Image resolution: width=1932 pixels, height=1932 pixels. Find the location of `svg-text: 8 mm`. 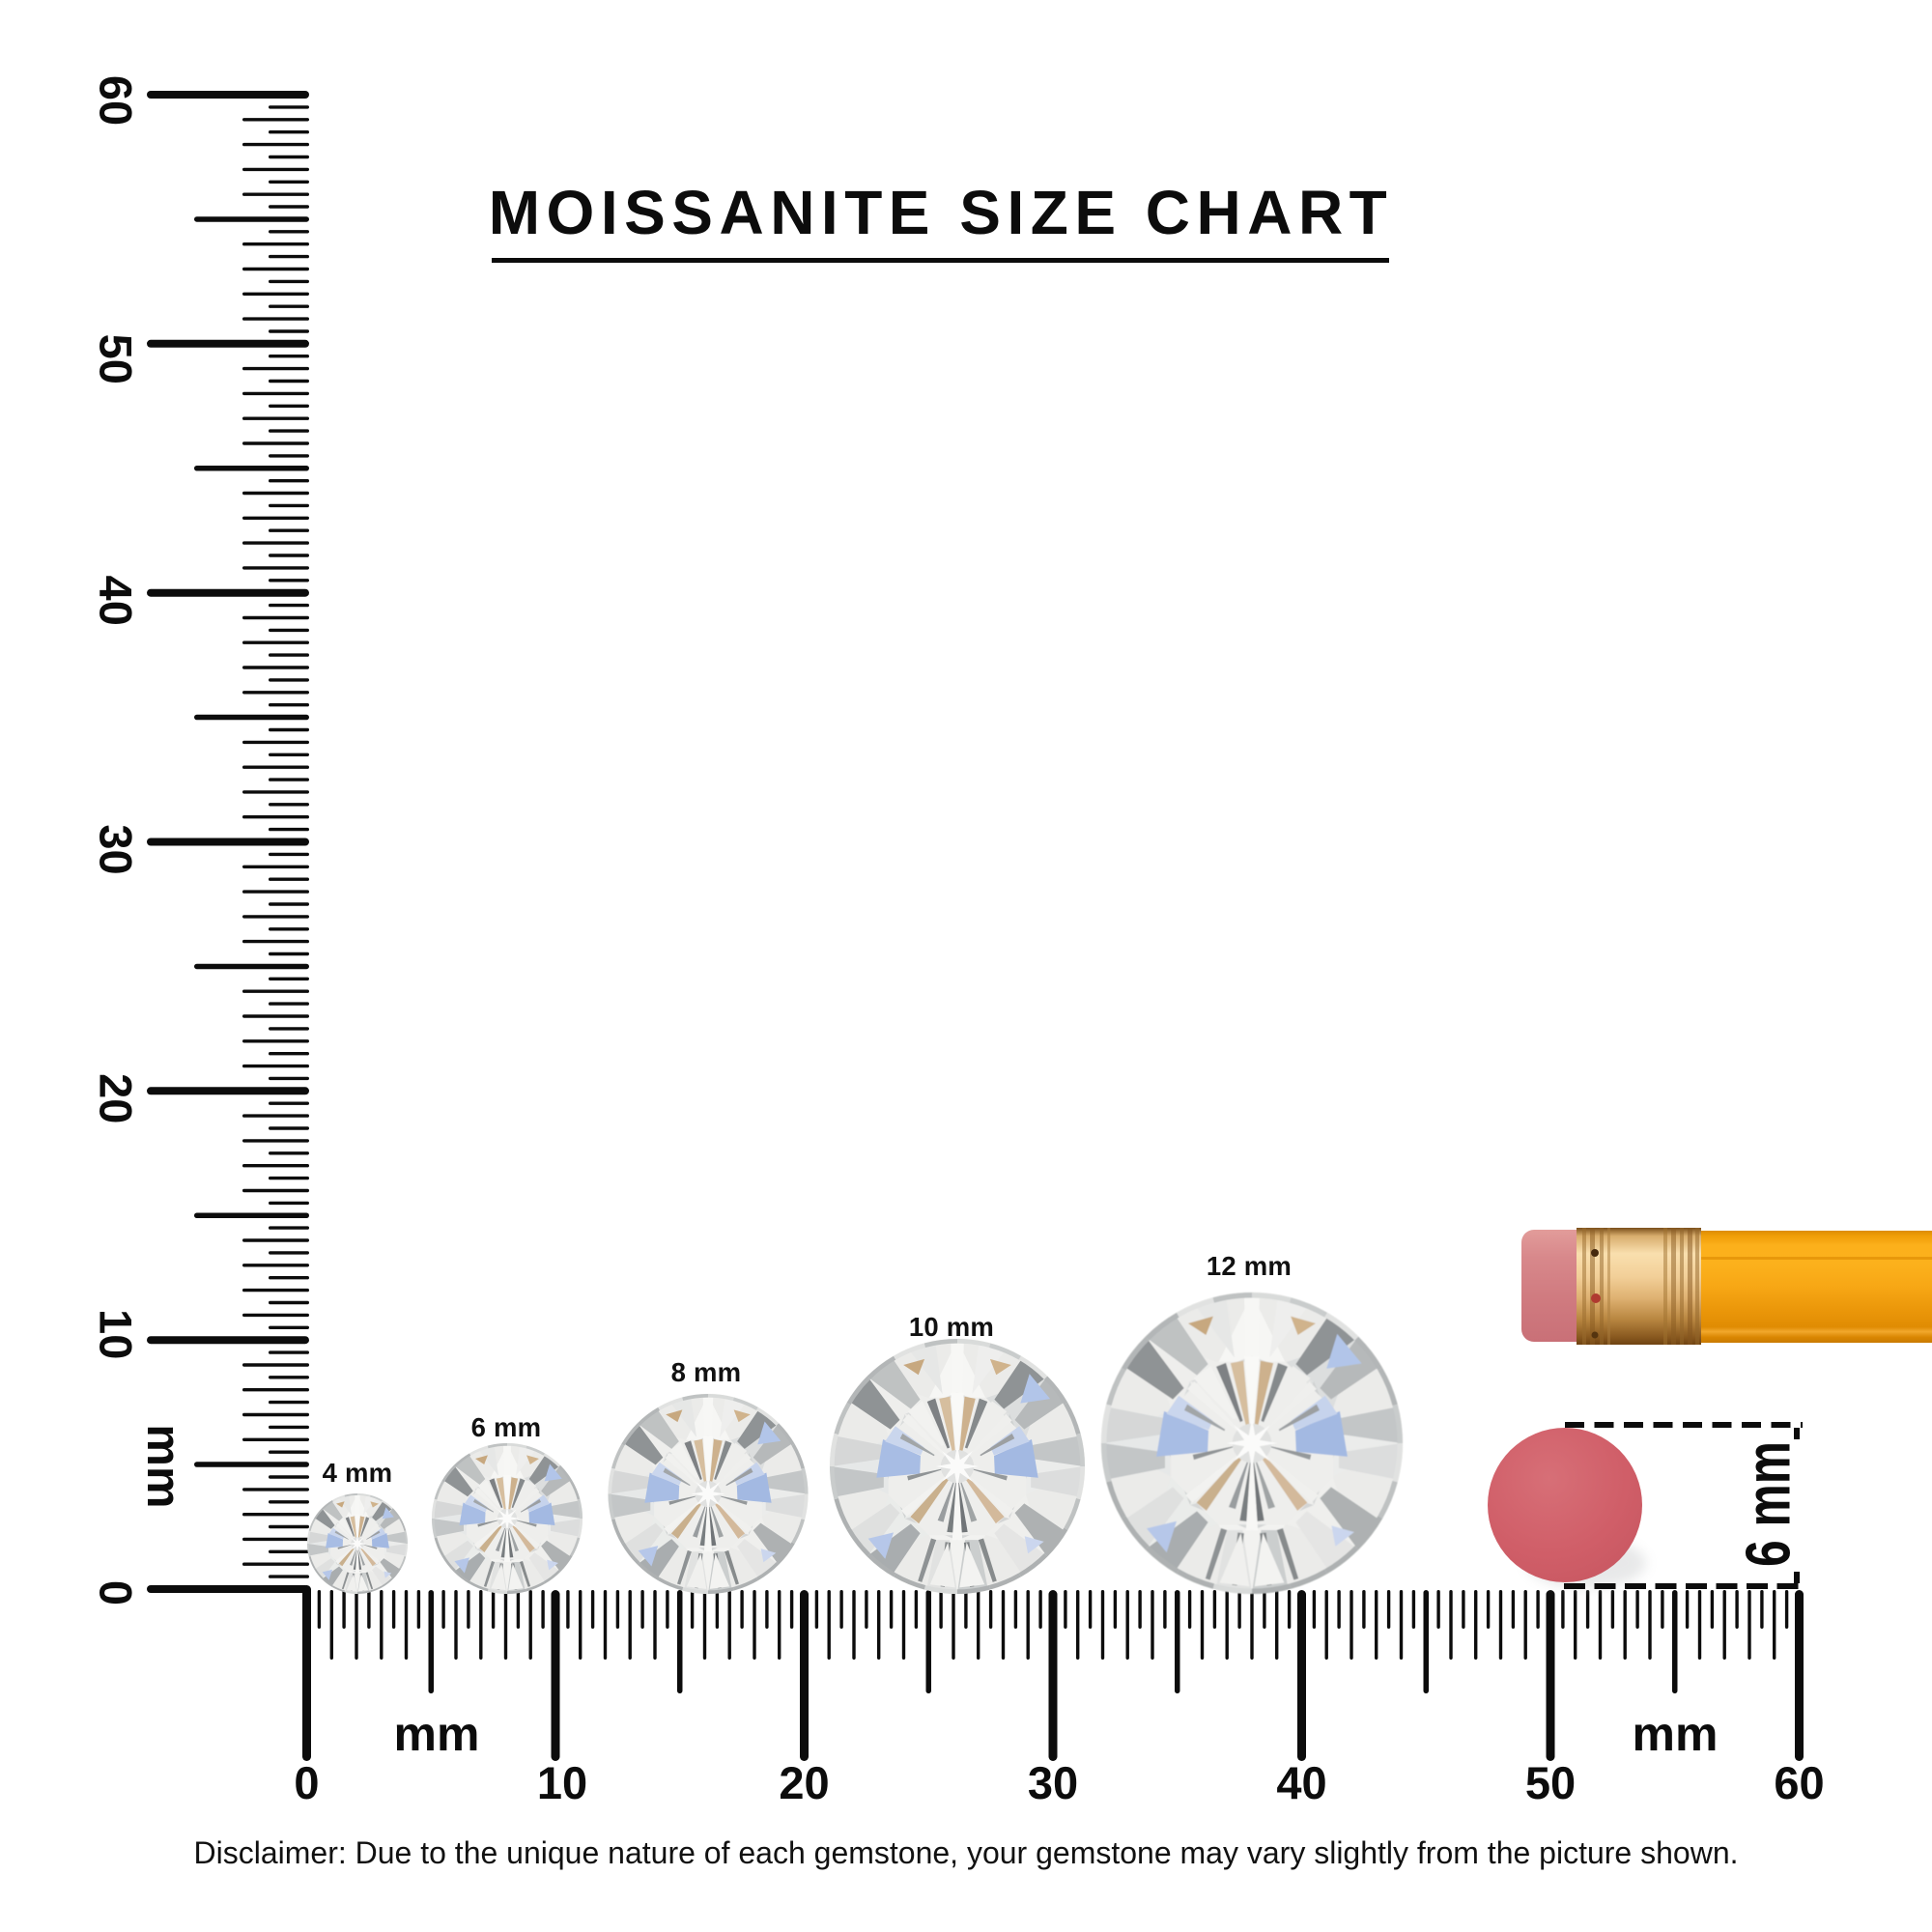

svg-text: 8 mm is located at coordinates (706, 1372).